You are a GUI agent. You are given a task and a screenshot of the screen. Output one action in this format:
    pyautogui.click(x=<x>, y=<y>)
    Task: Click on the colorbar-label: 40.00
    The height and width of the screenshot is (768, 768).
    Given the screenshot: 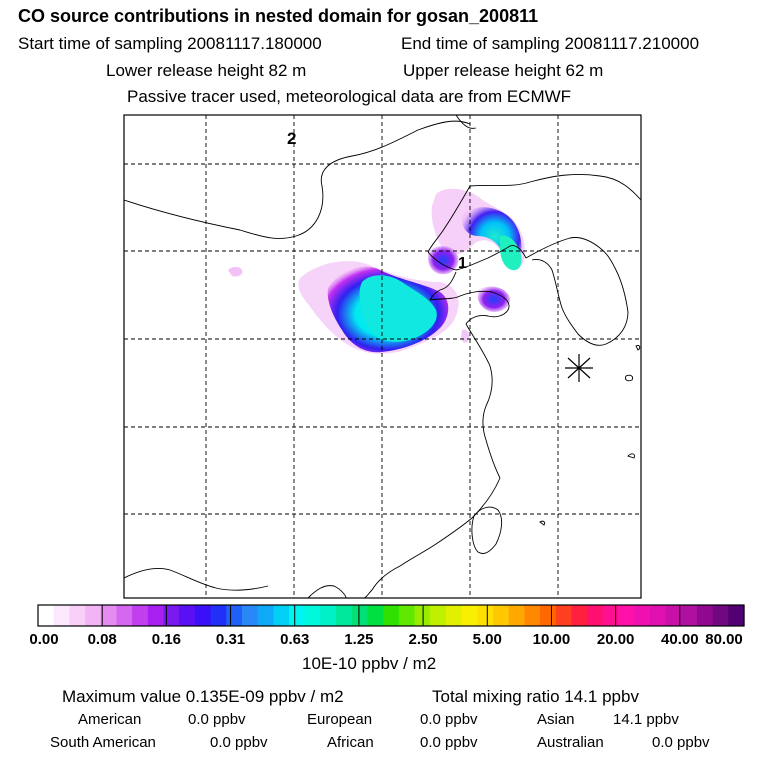 What is the action you would take?
    pyautogui.click(x=680, y=639)
    